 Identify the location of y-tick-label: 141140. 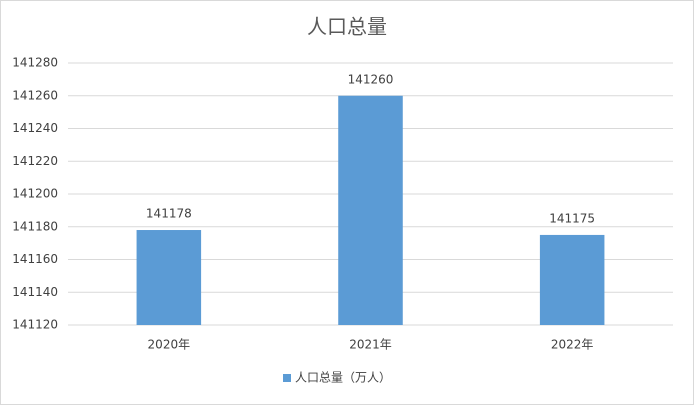
(35, 292).